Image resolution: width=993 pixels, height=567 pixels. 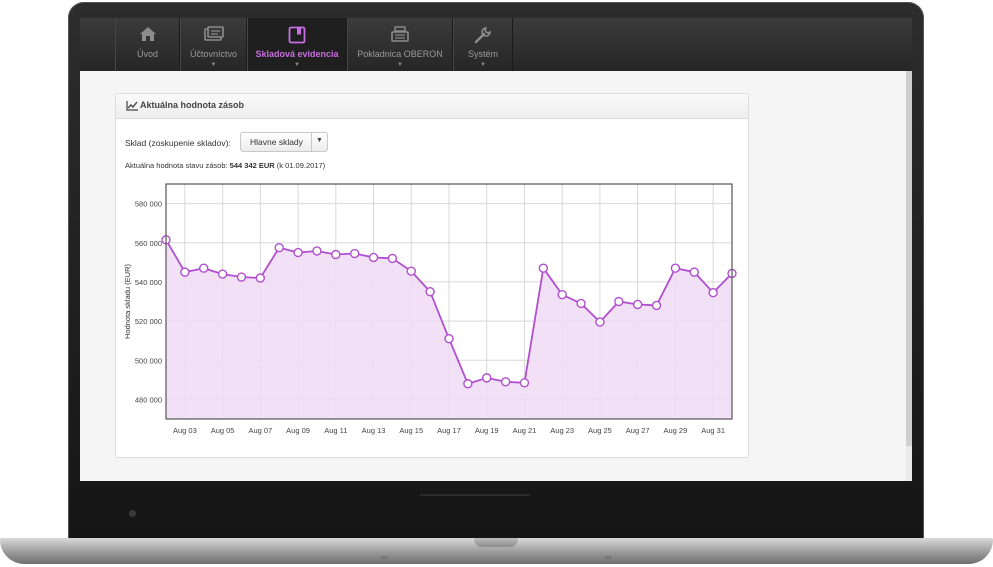 What do you see at coordinates (487, 430) in the screenshot?
I see `x-tick-label: Aug 19` at bounding box center [487, 430].